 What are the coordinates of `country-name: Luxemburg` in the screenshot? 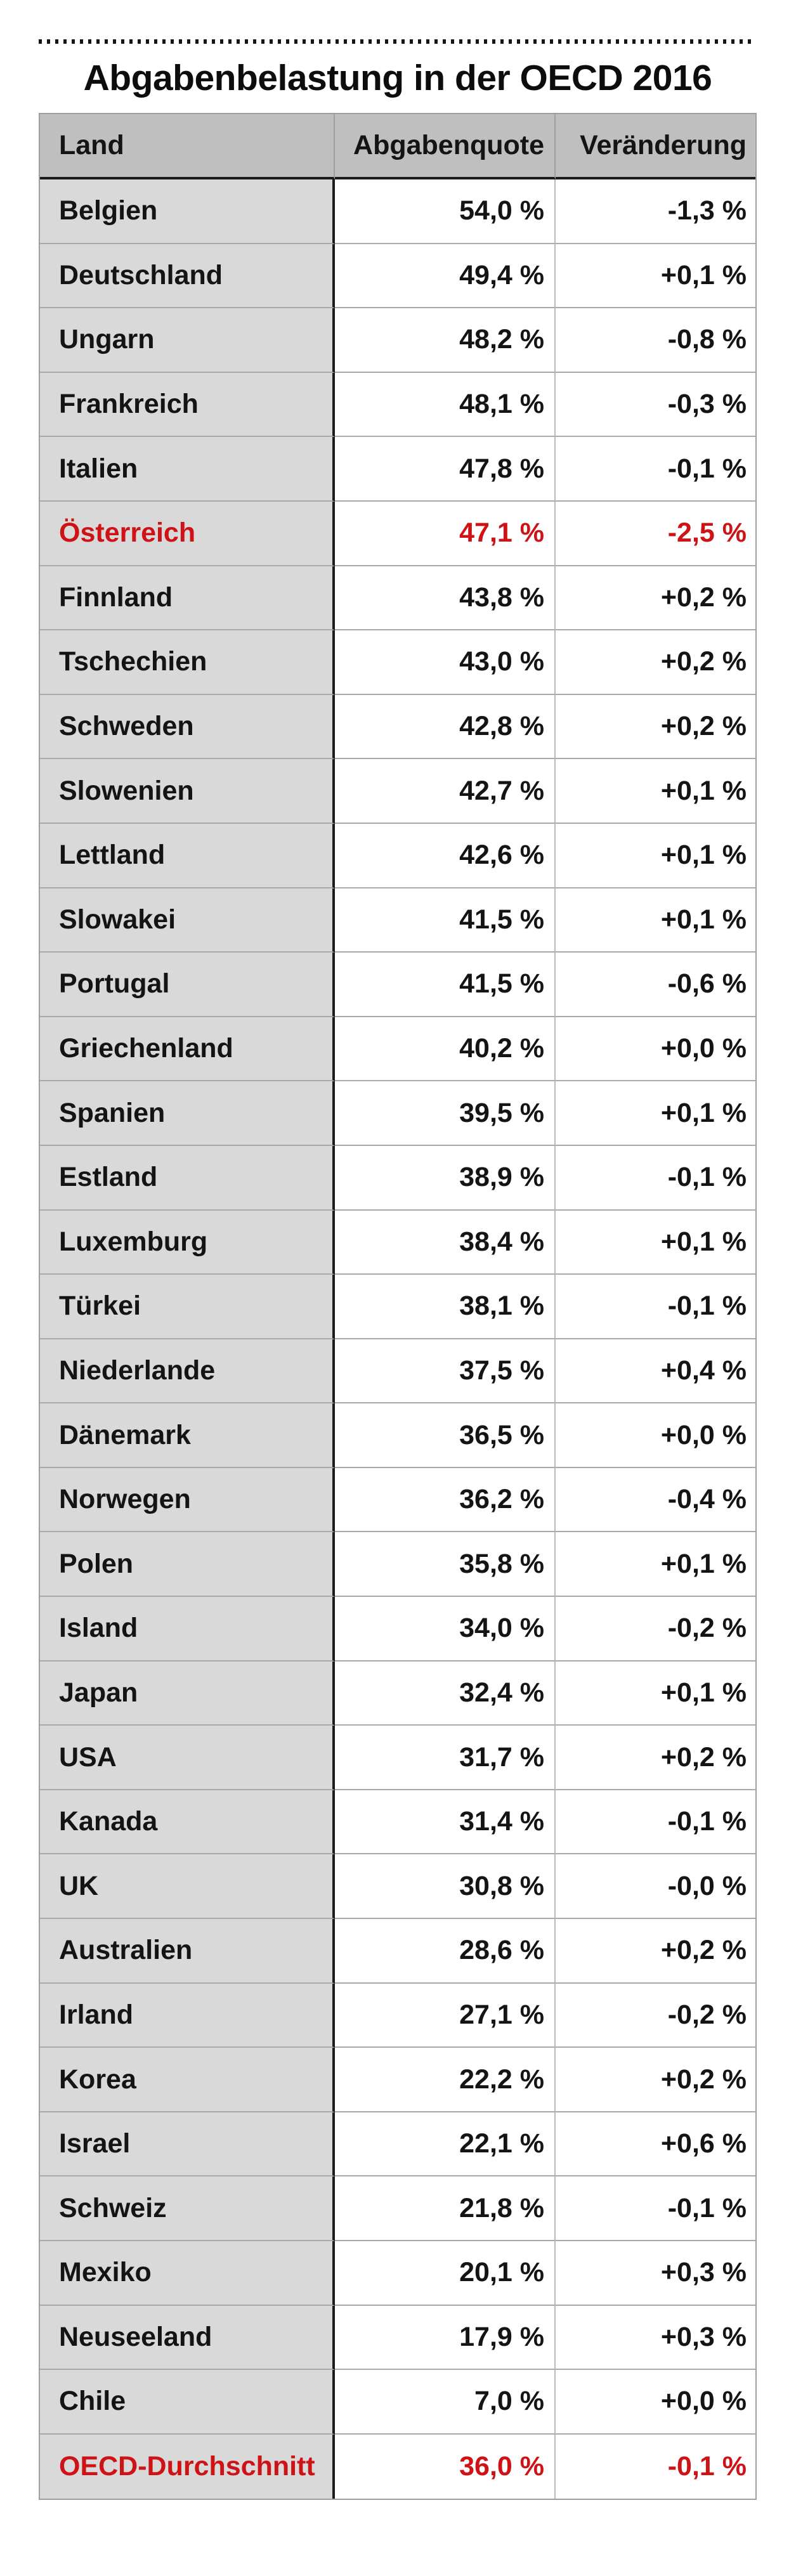 It's located at (187, 1243).